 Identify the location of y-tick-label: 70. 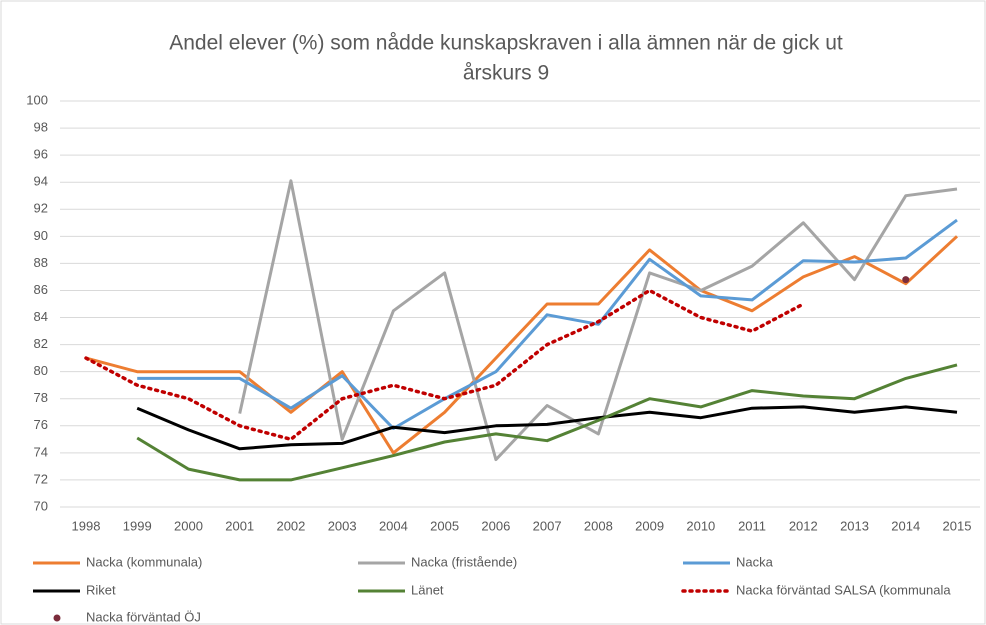
(41, 505).